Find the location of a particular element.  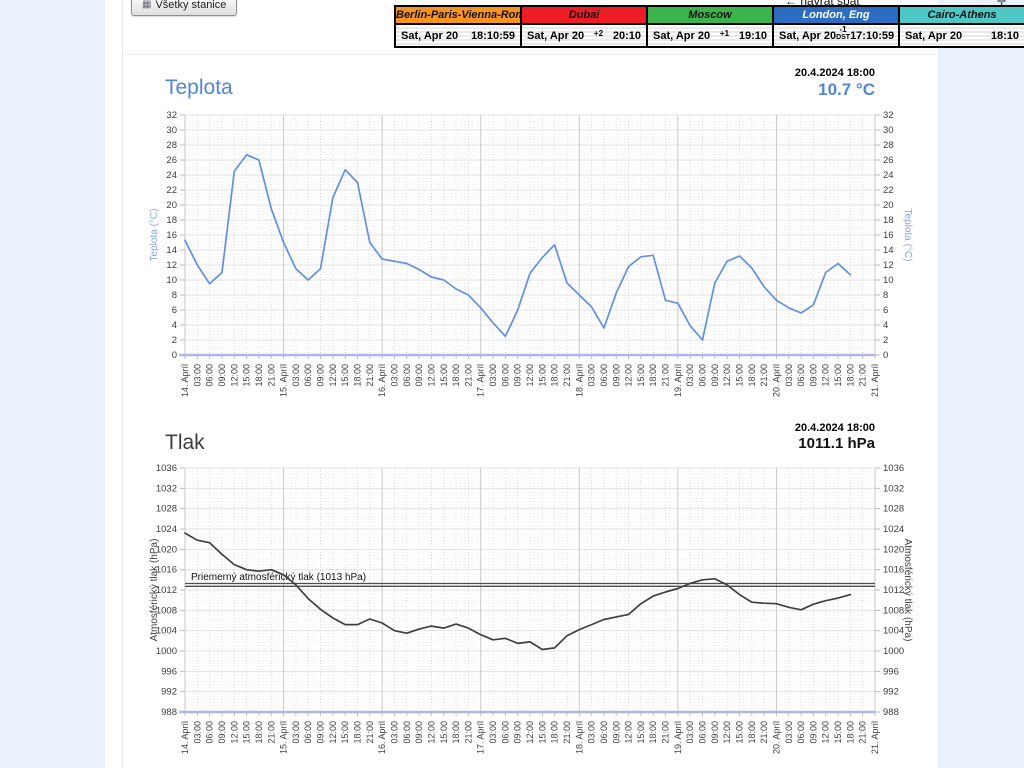

back-arrow-icon: ← is located at coordinates (791, 4).